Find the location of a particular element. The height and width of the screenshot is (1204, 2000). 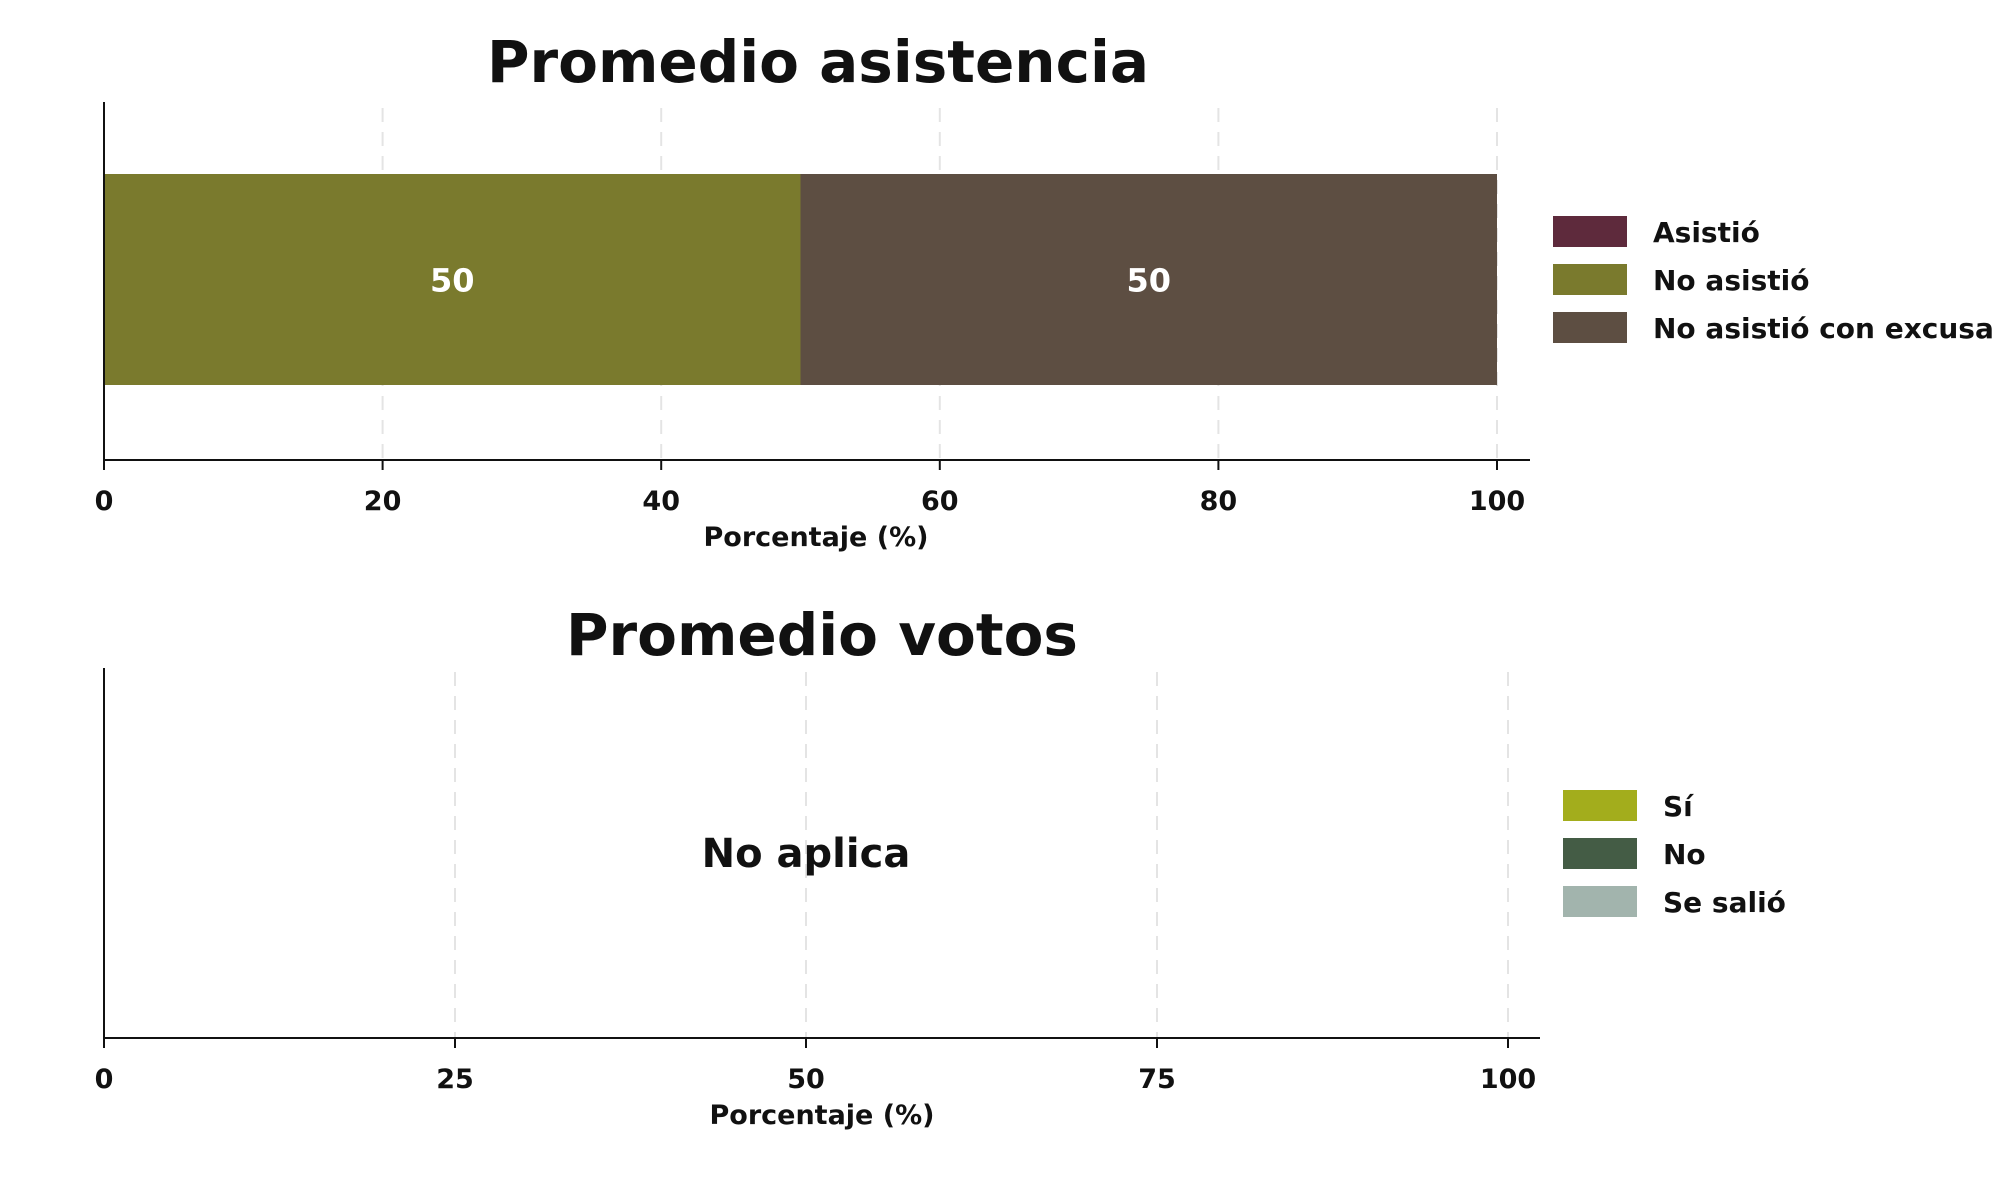

attendance-legend-label: No asistió is located at coordinates (1731, 280).